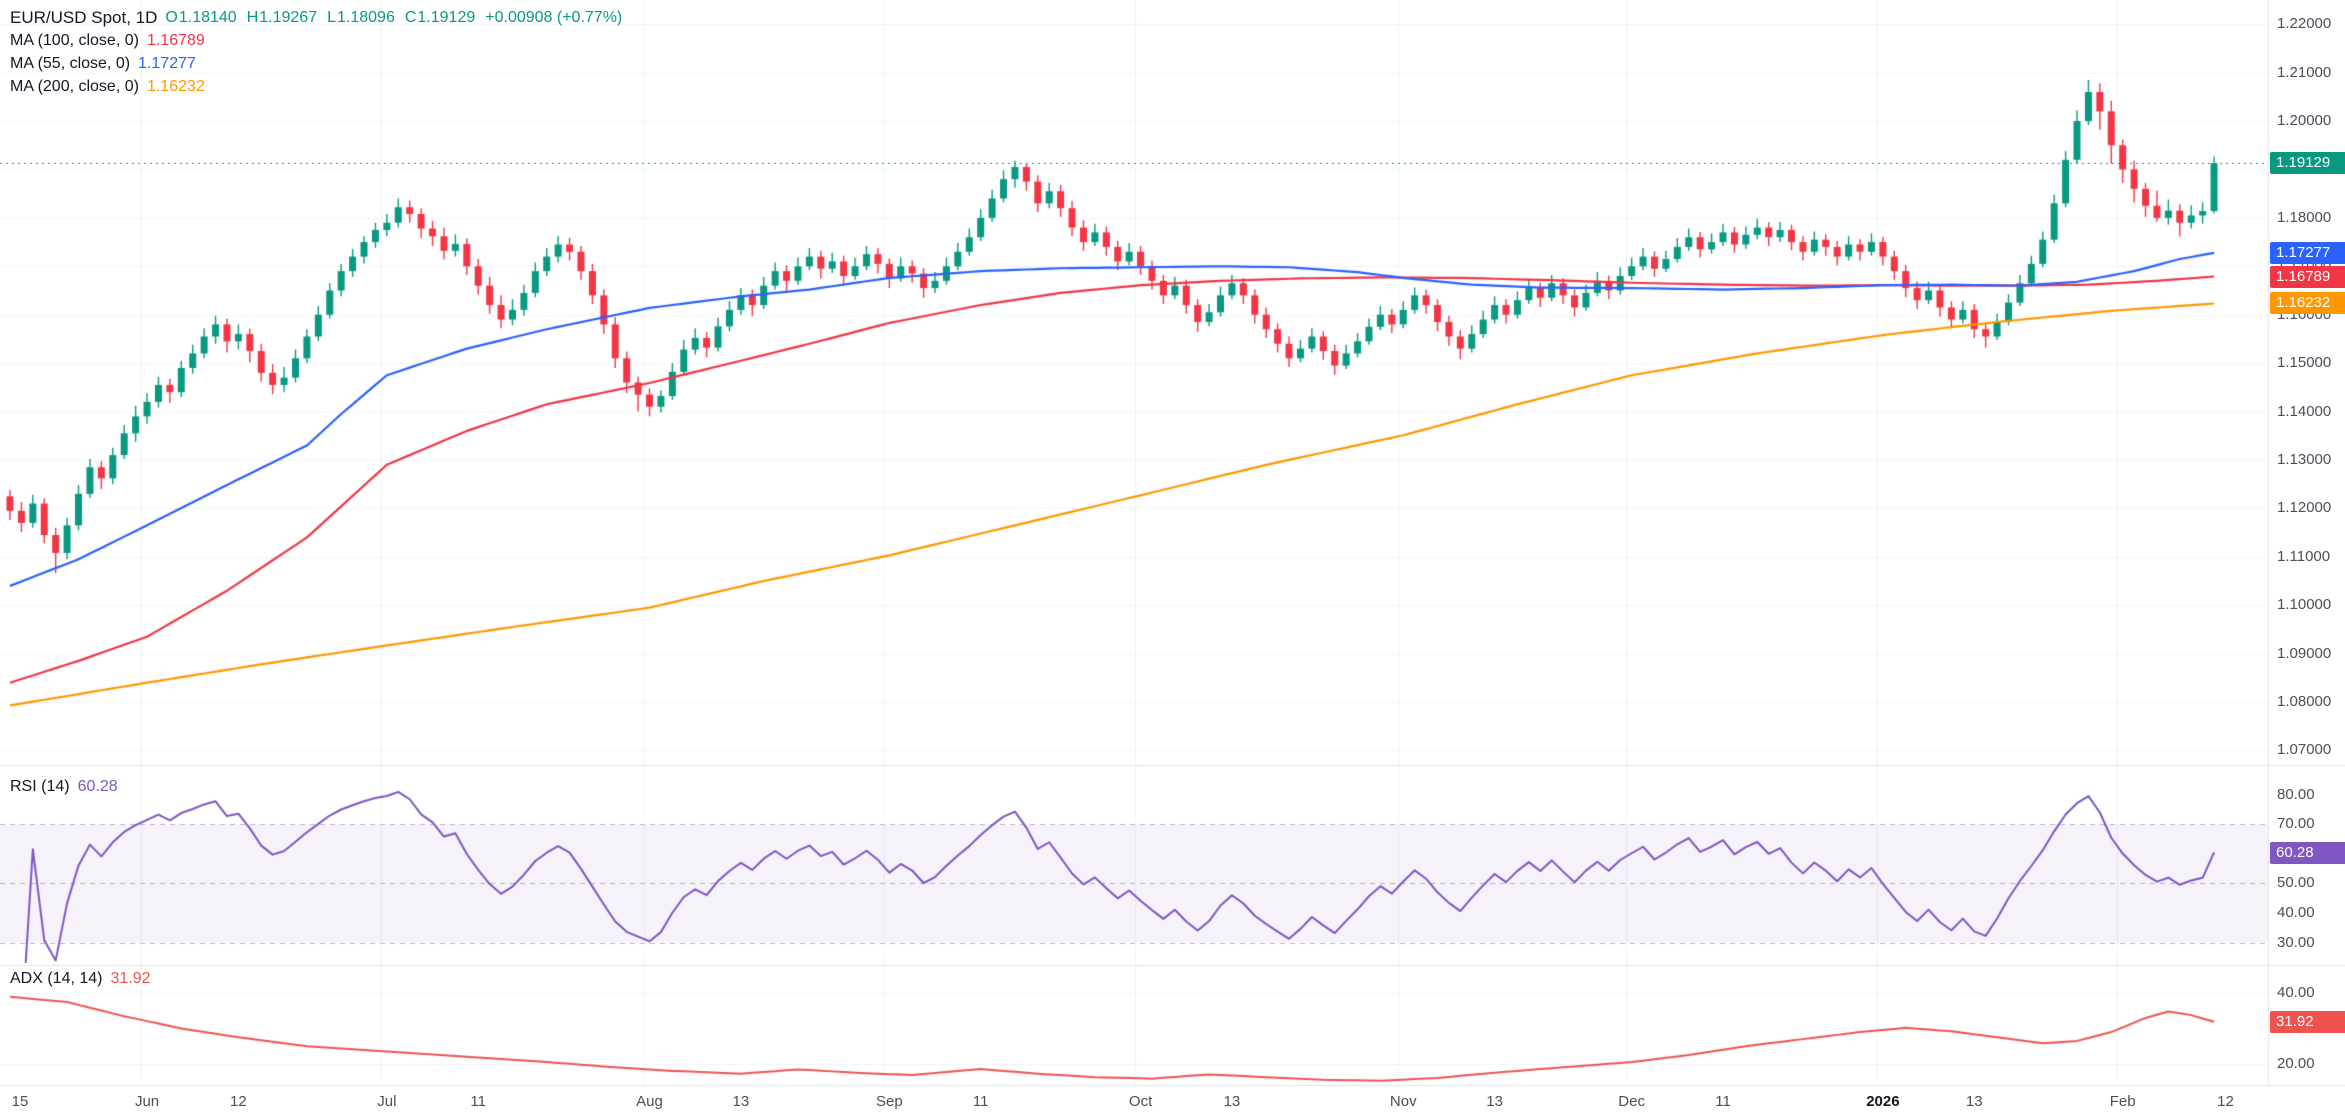 The image size is (2345, 1120). I want to click on ma100-price-badge: 1.16789, so click(2307, 276).